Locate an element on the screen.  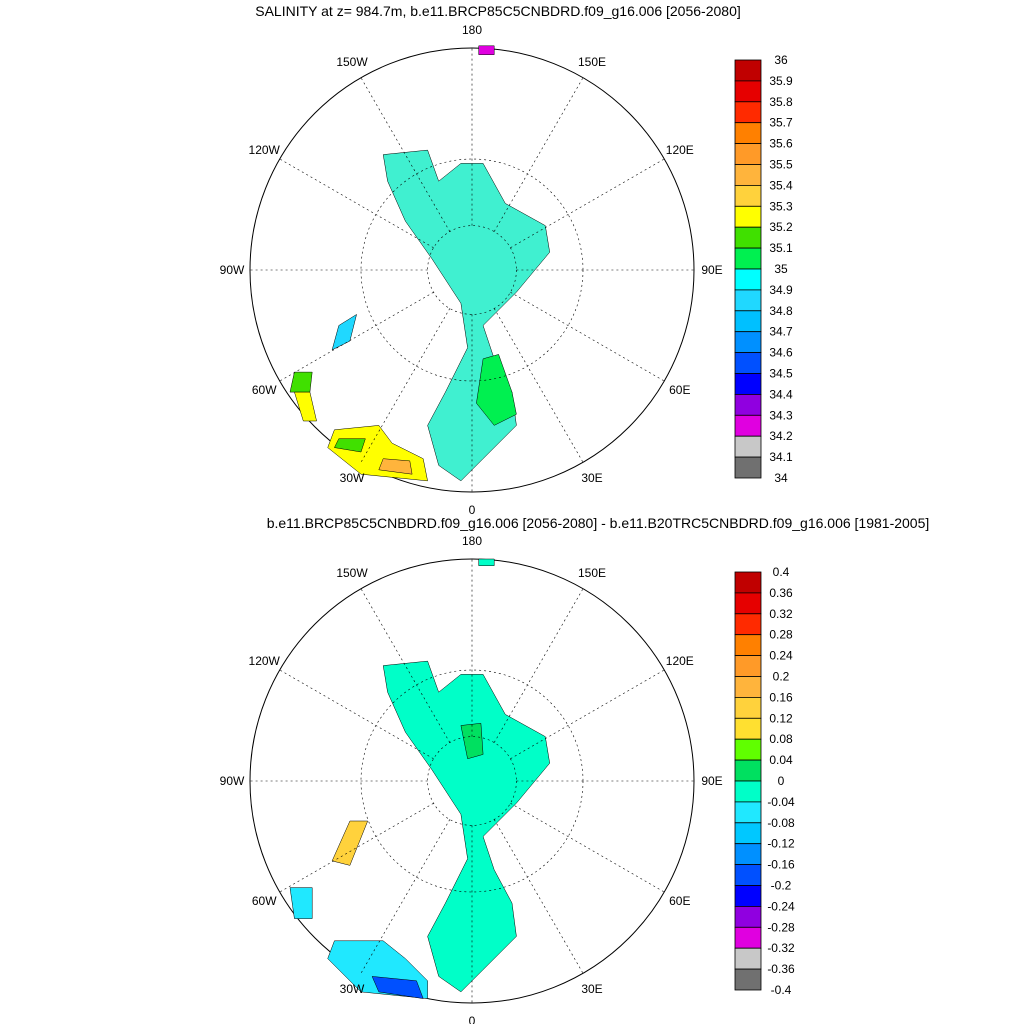
colorbar-tick-label: -0.2 is located at coordinates (781, 886).